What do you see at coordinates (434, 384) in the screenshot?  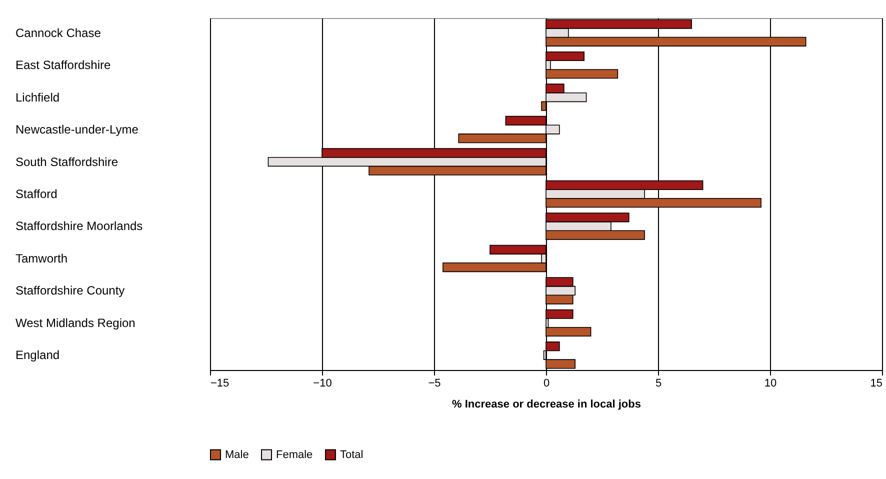 I see `x-tick-label: −5` at bounding box center [434, 384].